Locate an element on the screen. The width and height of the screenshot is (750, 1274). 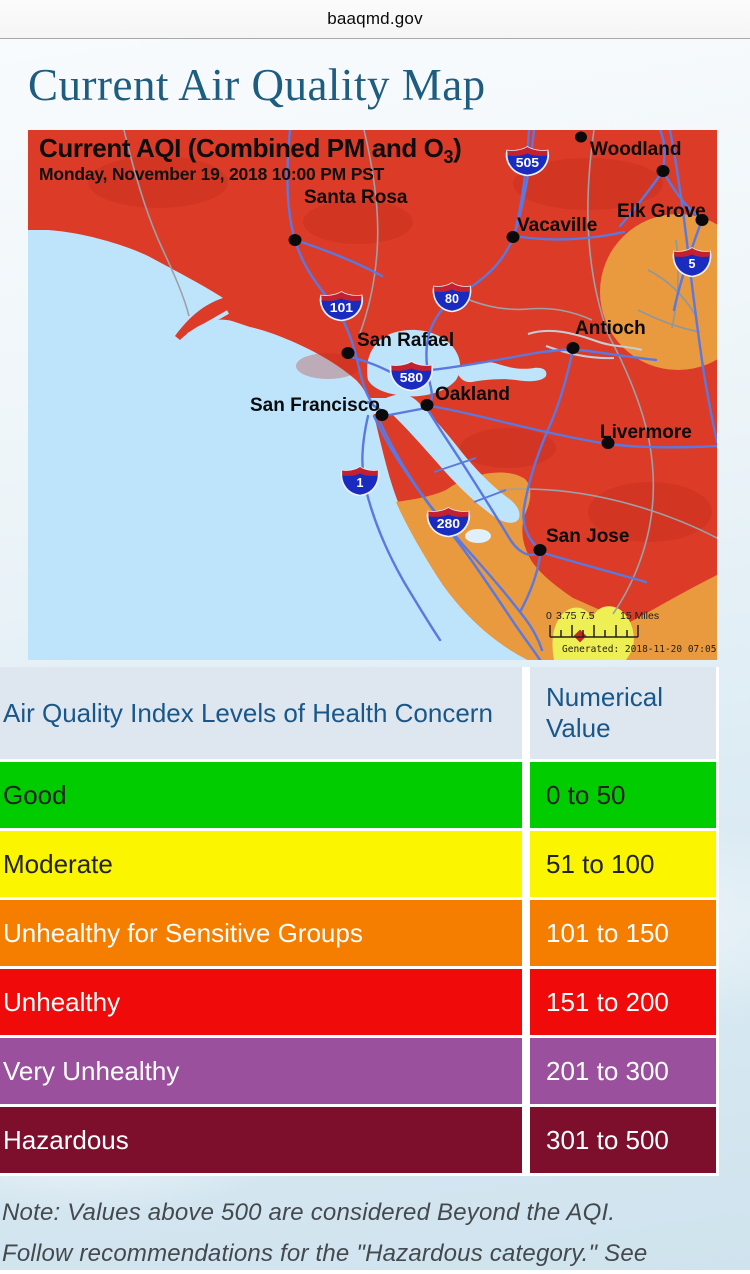
svg-text: 101 is located at coordinates (342, 308).